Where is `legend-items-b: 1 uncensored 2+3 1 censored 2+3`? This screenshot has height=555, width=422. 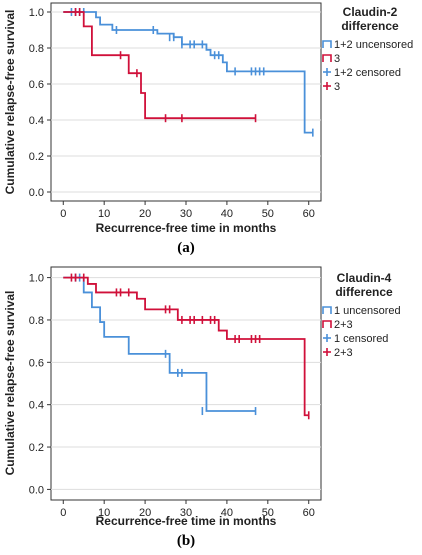 legend-items-b: 1 uncensored 2+3 1 censored 2+3 is located at coordinates (361, 332).